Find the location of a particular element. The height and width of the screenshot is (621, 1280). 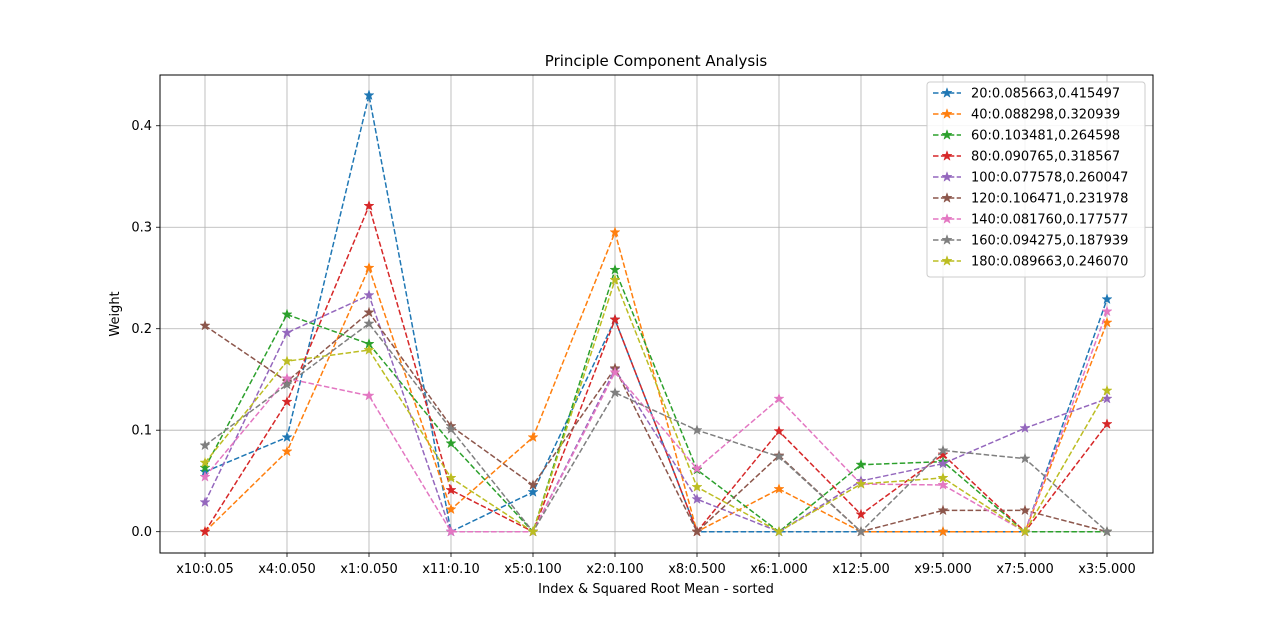

legend-label: 60:0.103481,0.264598 is located at coordinates (1045, 136).